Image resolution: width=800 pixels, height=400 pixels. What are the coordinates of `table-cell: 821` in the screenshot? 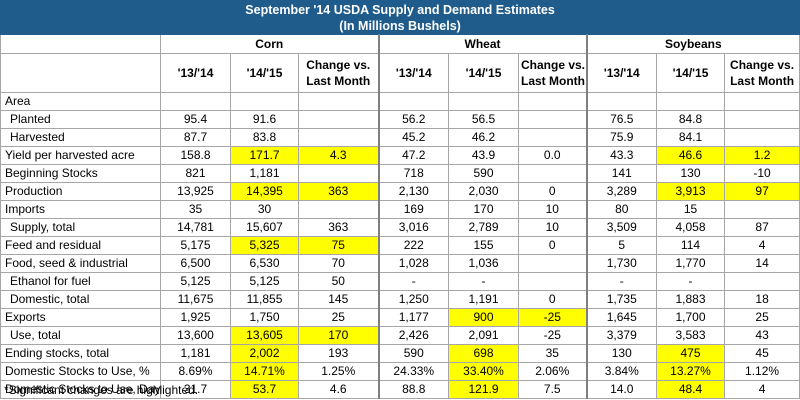 It's located at (195, 173).